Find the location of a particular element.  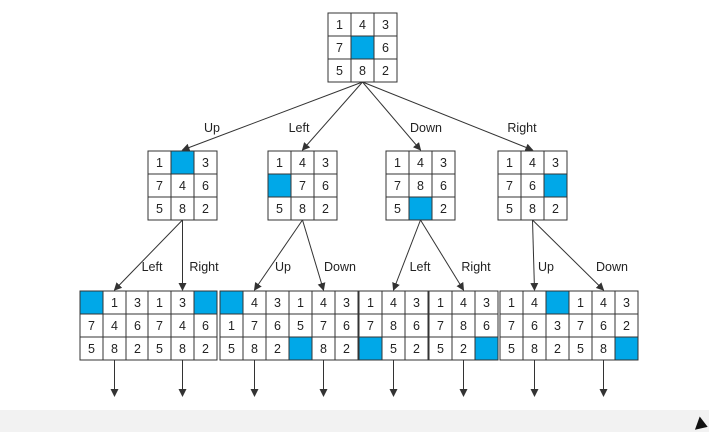

board-level2-5: 1 4 3 7 8 6 5 2 is located at coordinates (463, 325).